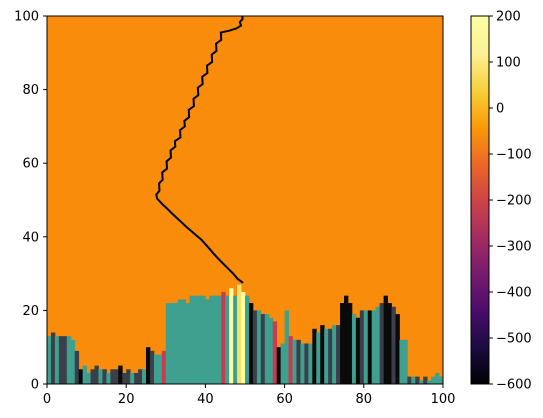  Describe the element at coordinates (480, 200) in the screenshot. I see `colorbar-gradient` at that location.